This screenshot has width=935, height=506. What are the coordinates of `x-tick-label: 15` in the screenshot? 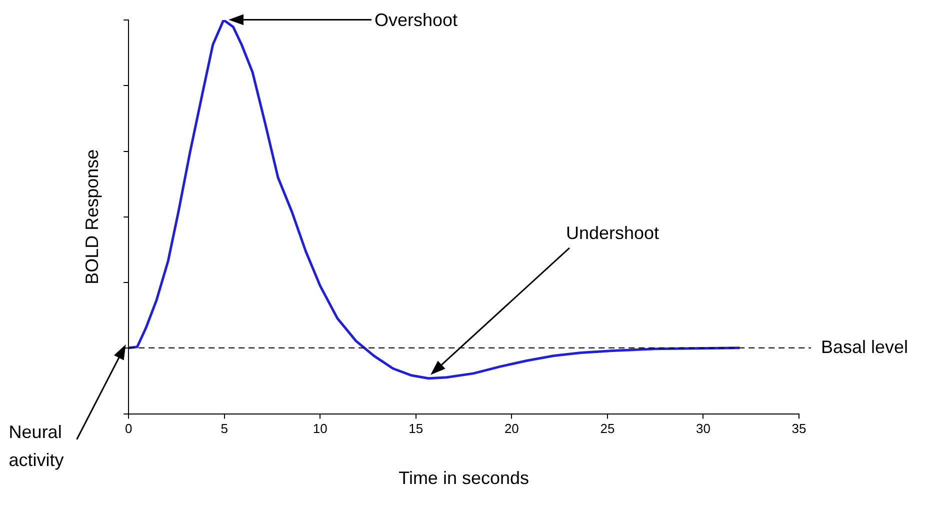 It's located at (416, 428).